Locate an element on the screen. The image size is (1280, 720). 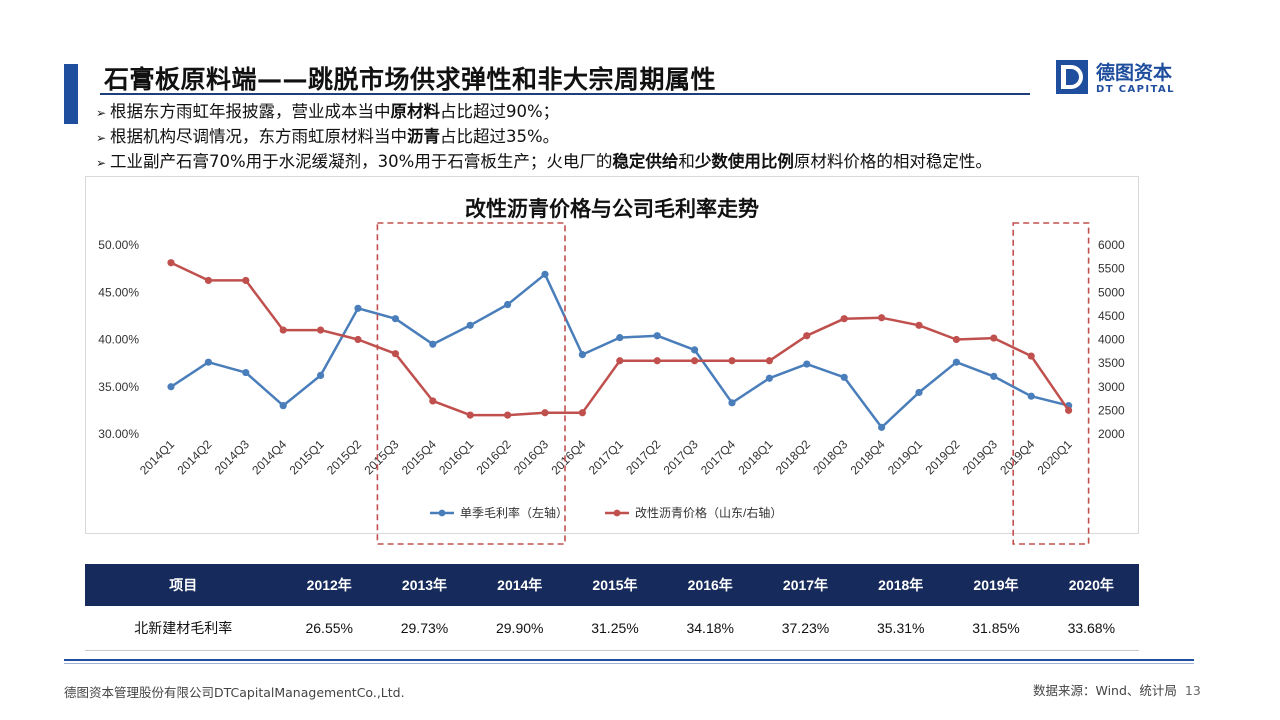
logo-name-cn: 德图资本 is located at coordinates (1134, 73).